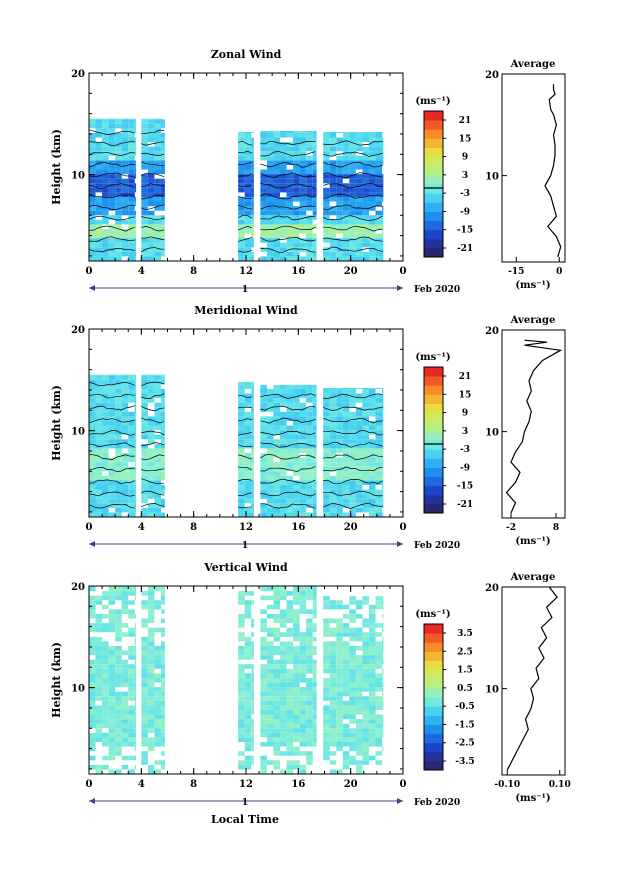 The width and height of the screenshot is (619, 873). What do you see at coordinates (464, 707) in the screenshot?
I see `colorbar-tick-label: -0.5` at bounding box center [464, 707].